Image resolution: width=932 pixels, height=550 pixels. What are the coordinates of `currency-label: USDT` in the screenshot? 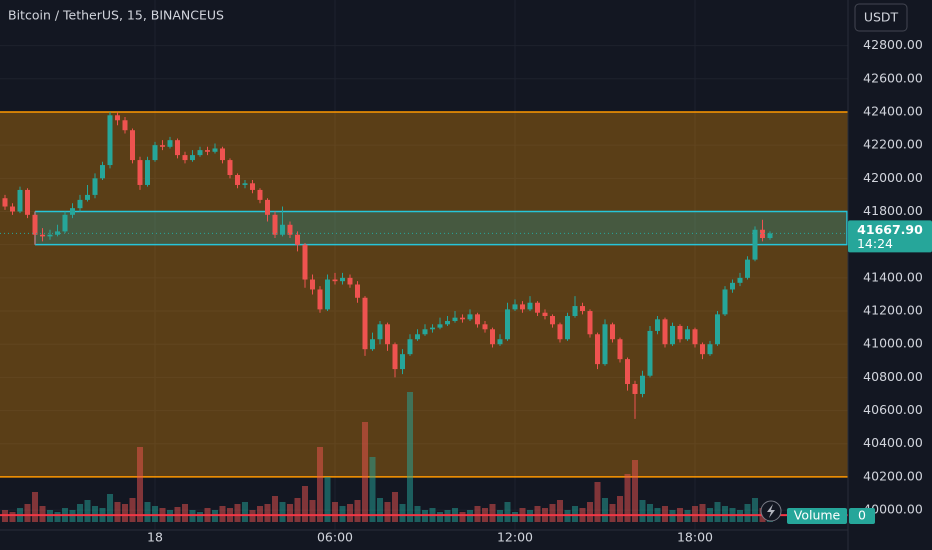 It's located at (881, 17).